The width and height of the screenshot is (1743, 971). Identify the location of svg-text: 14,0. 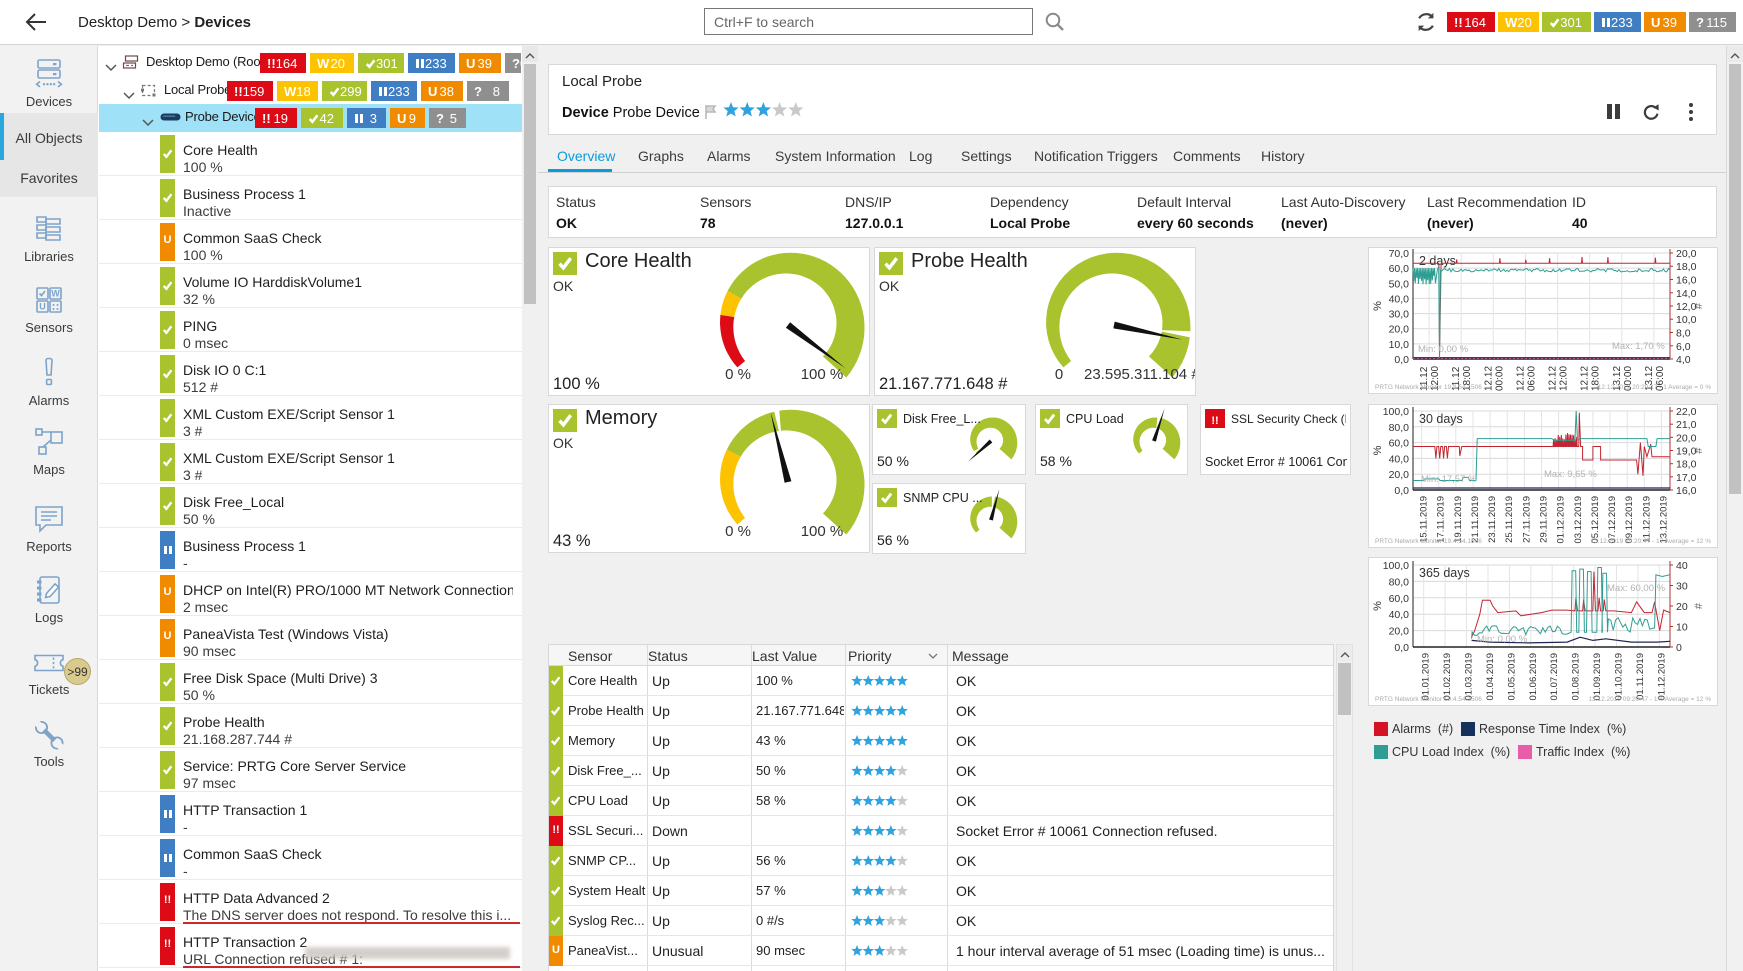
(1686, 294).